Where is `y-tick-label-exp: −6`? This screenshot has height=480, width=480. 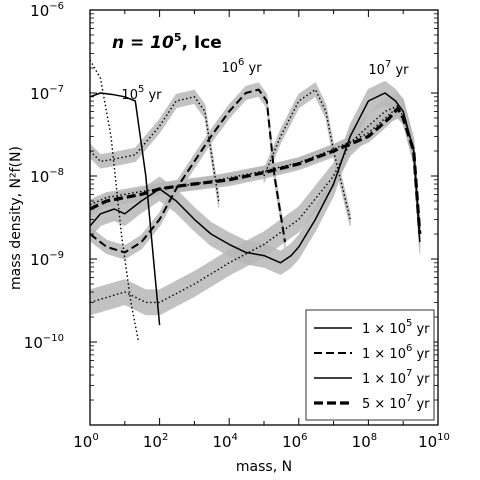
y-tick-label-exp: −6 is located at coordinates (56, 6).